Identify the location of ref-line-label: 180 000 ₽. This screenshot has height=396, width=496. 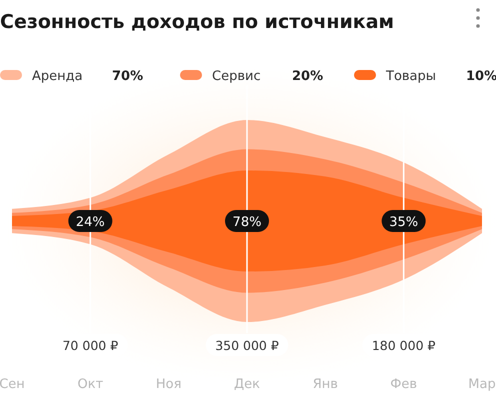
(404, 345).